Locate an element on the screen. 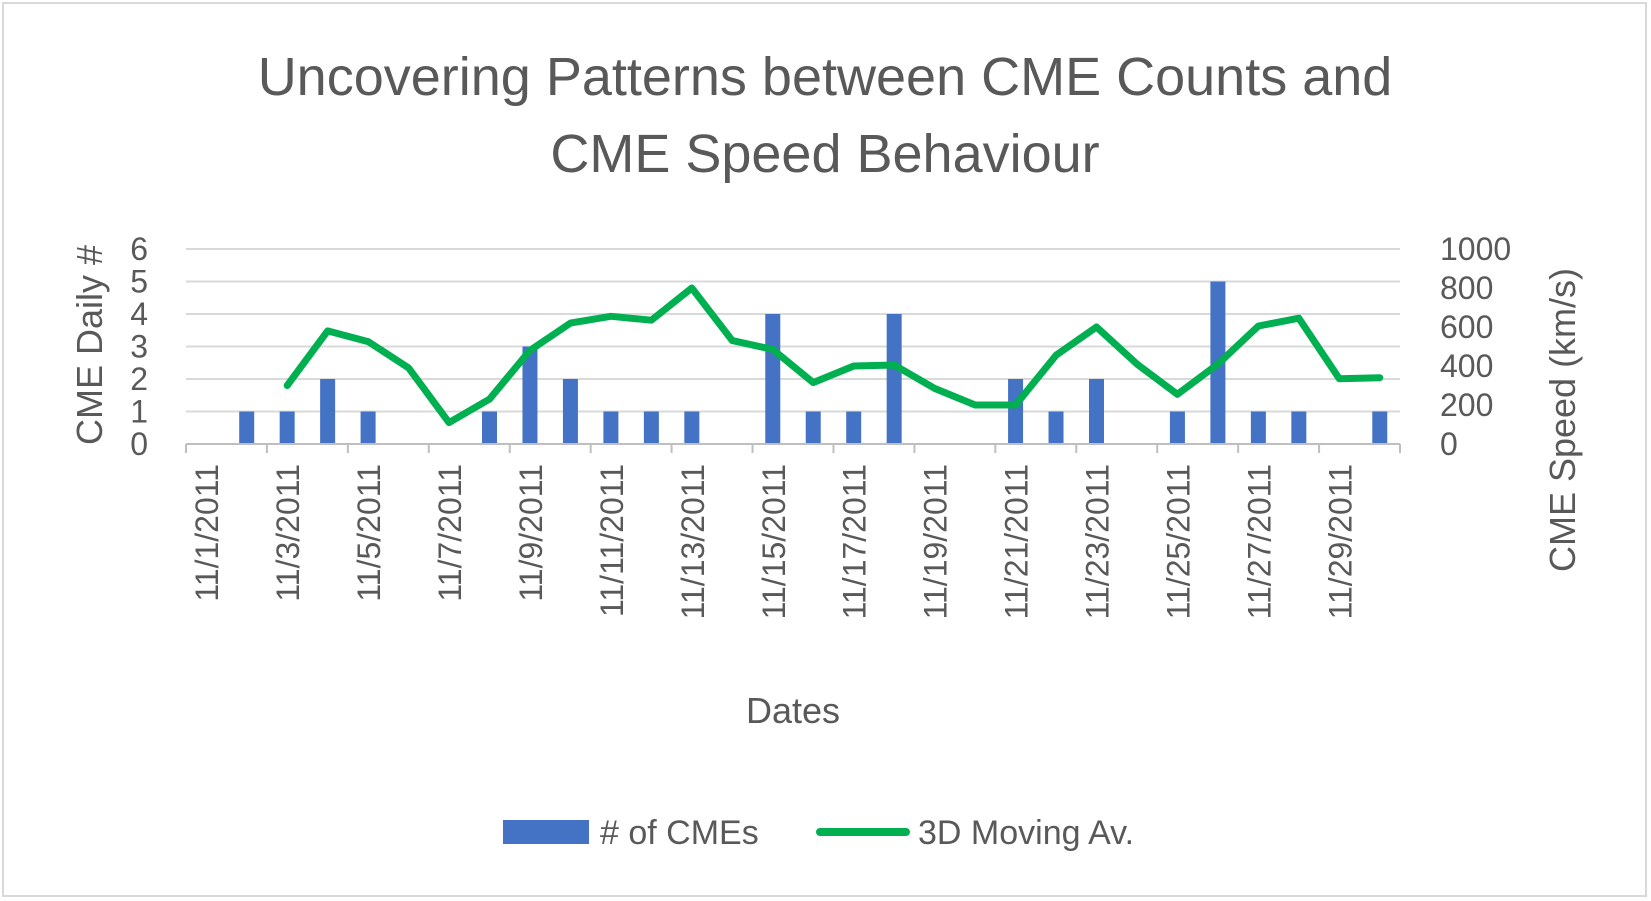  y-right-tick-label: 0 is located at coordinates (1449, 444).